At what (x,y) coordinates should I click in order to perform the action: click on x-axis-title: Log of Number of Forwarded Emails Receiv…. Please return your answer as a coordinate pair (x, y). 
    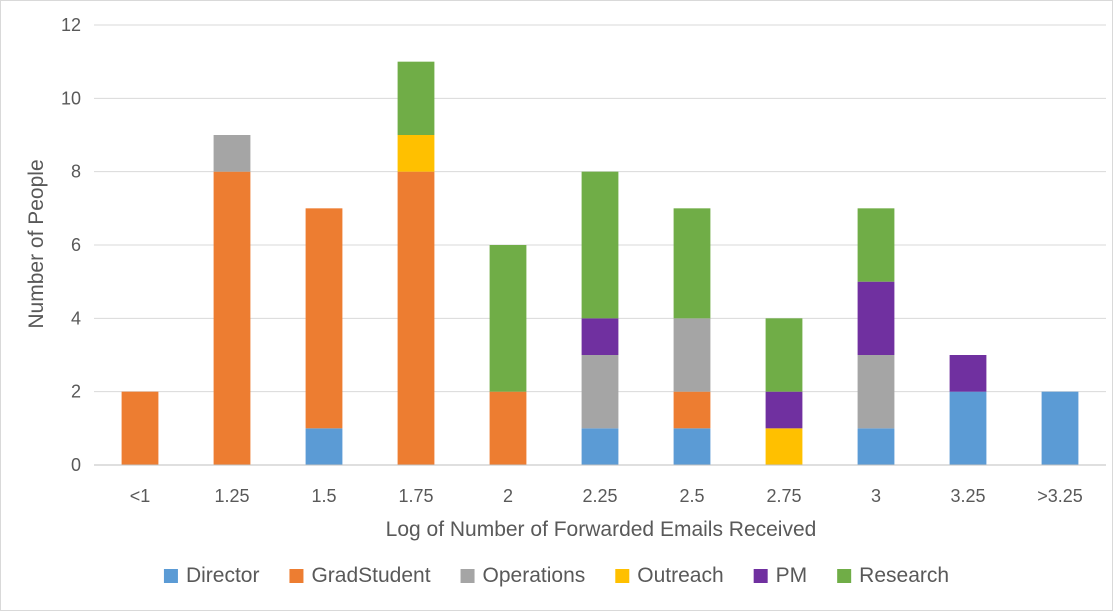
    Looking at the image, I should click on (601, 529).